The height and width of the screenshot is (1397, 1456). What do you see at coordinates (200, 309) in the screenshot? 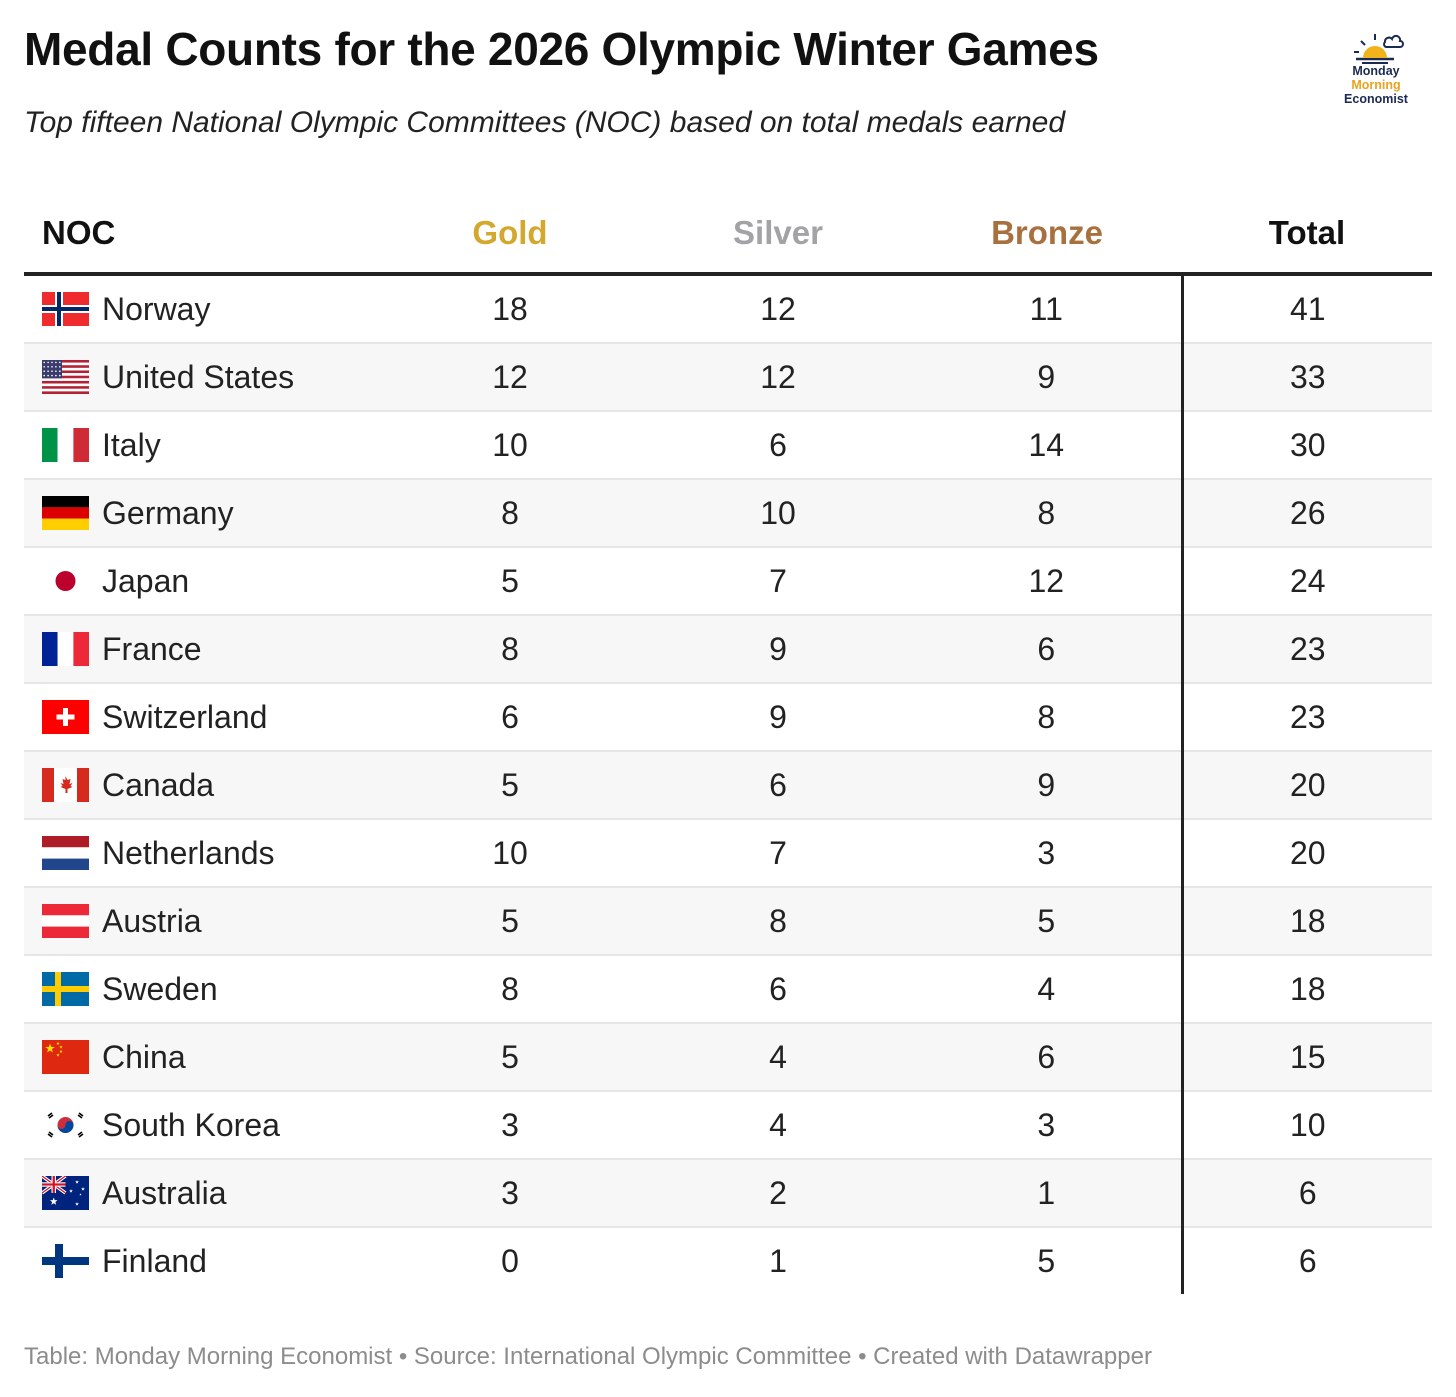
I see `cell-noc: Norway` at bounding box center [200, 309].